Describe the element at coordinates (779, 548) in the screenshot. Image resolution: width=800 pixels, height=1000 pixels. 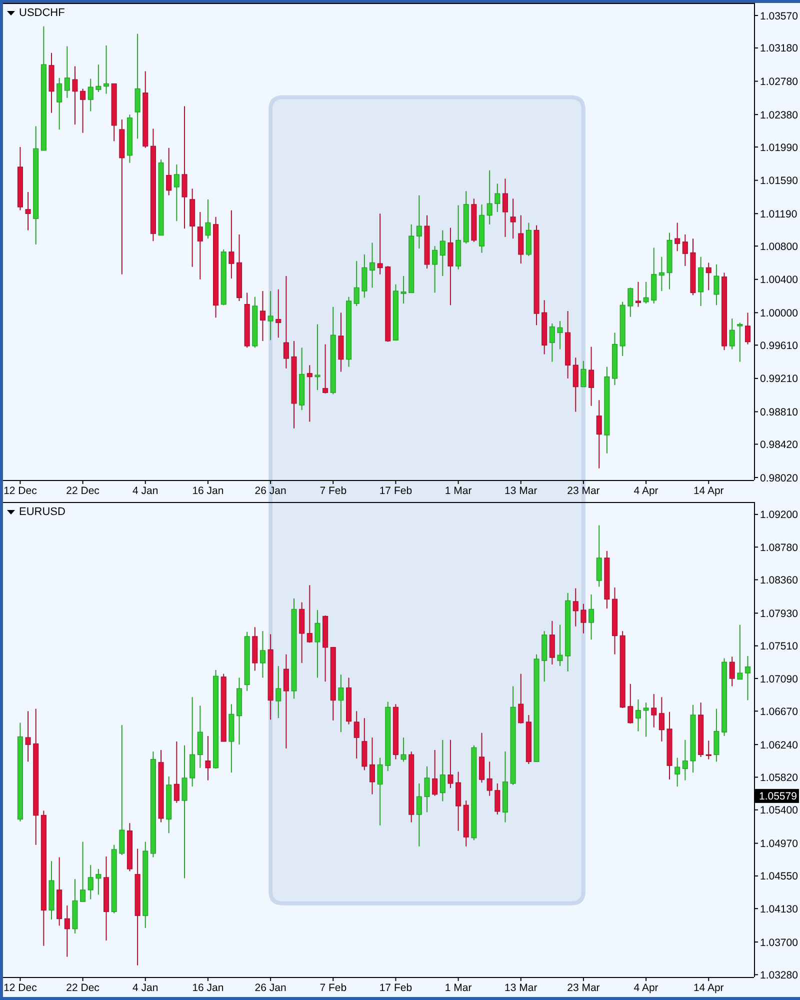
I see `y-tick-label: 1.08780` at that location.